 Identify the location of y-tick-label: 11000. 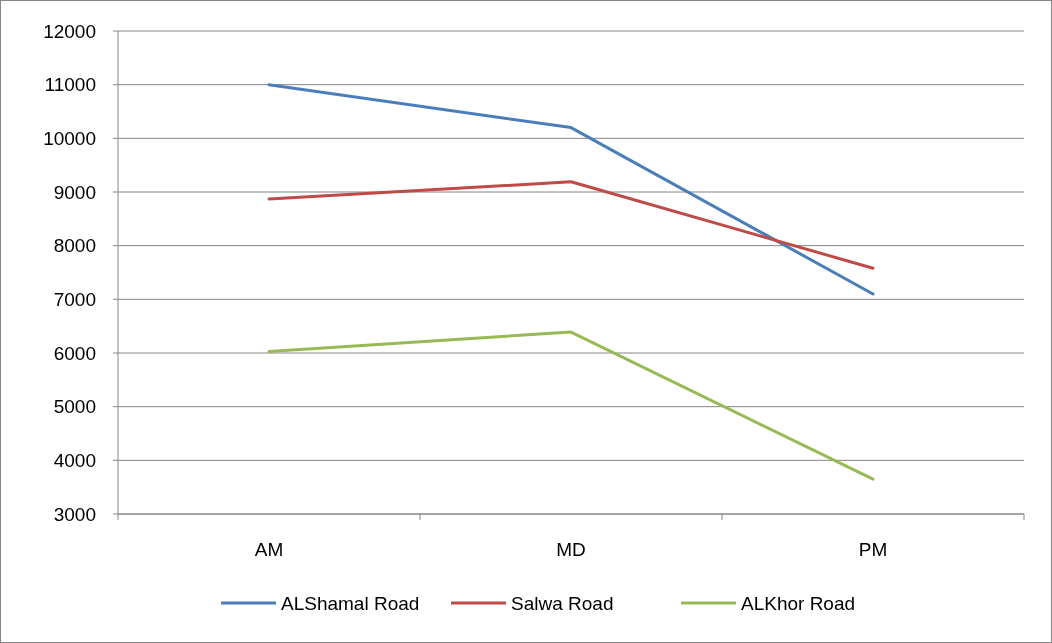
(70, 85).